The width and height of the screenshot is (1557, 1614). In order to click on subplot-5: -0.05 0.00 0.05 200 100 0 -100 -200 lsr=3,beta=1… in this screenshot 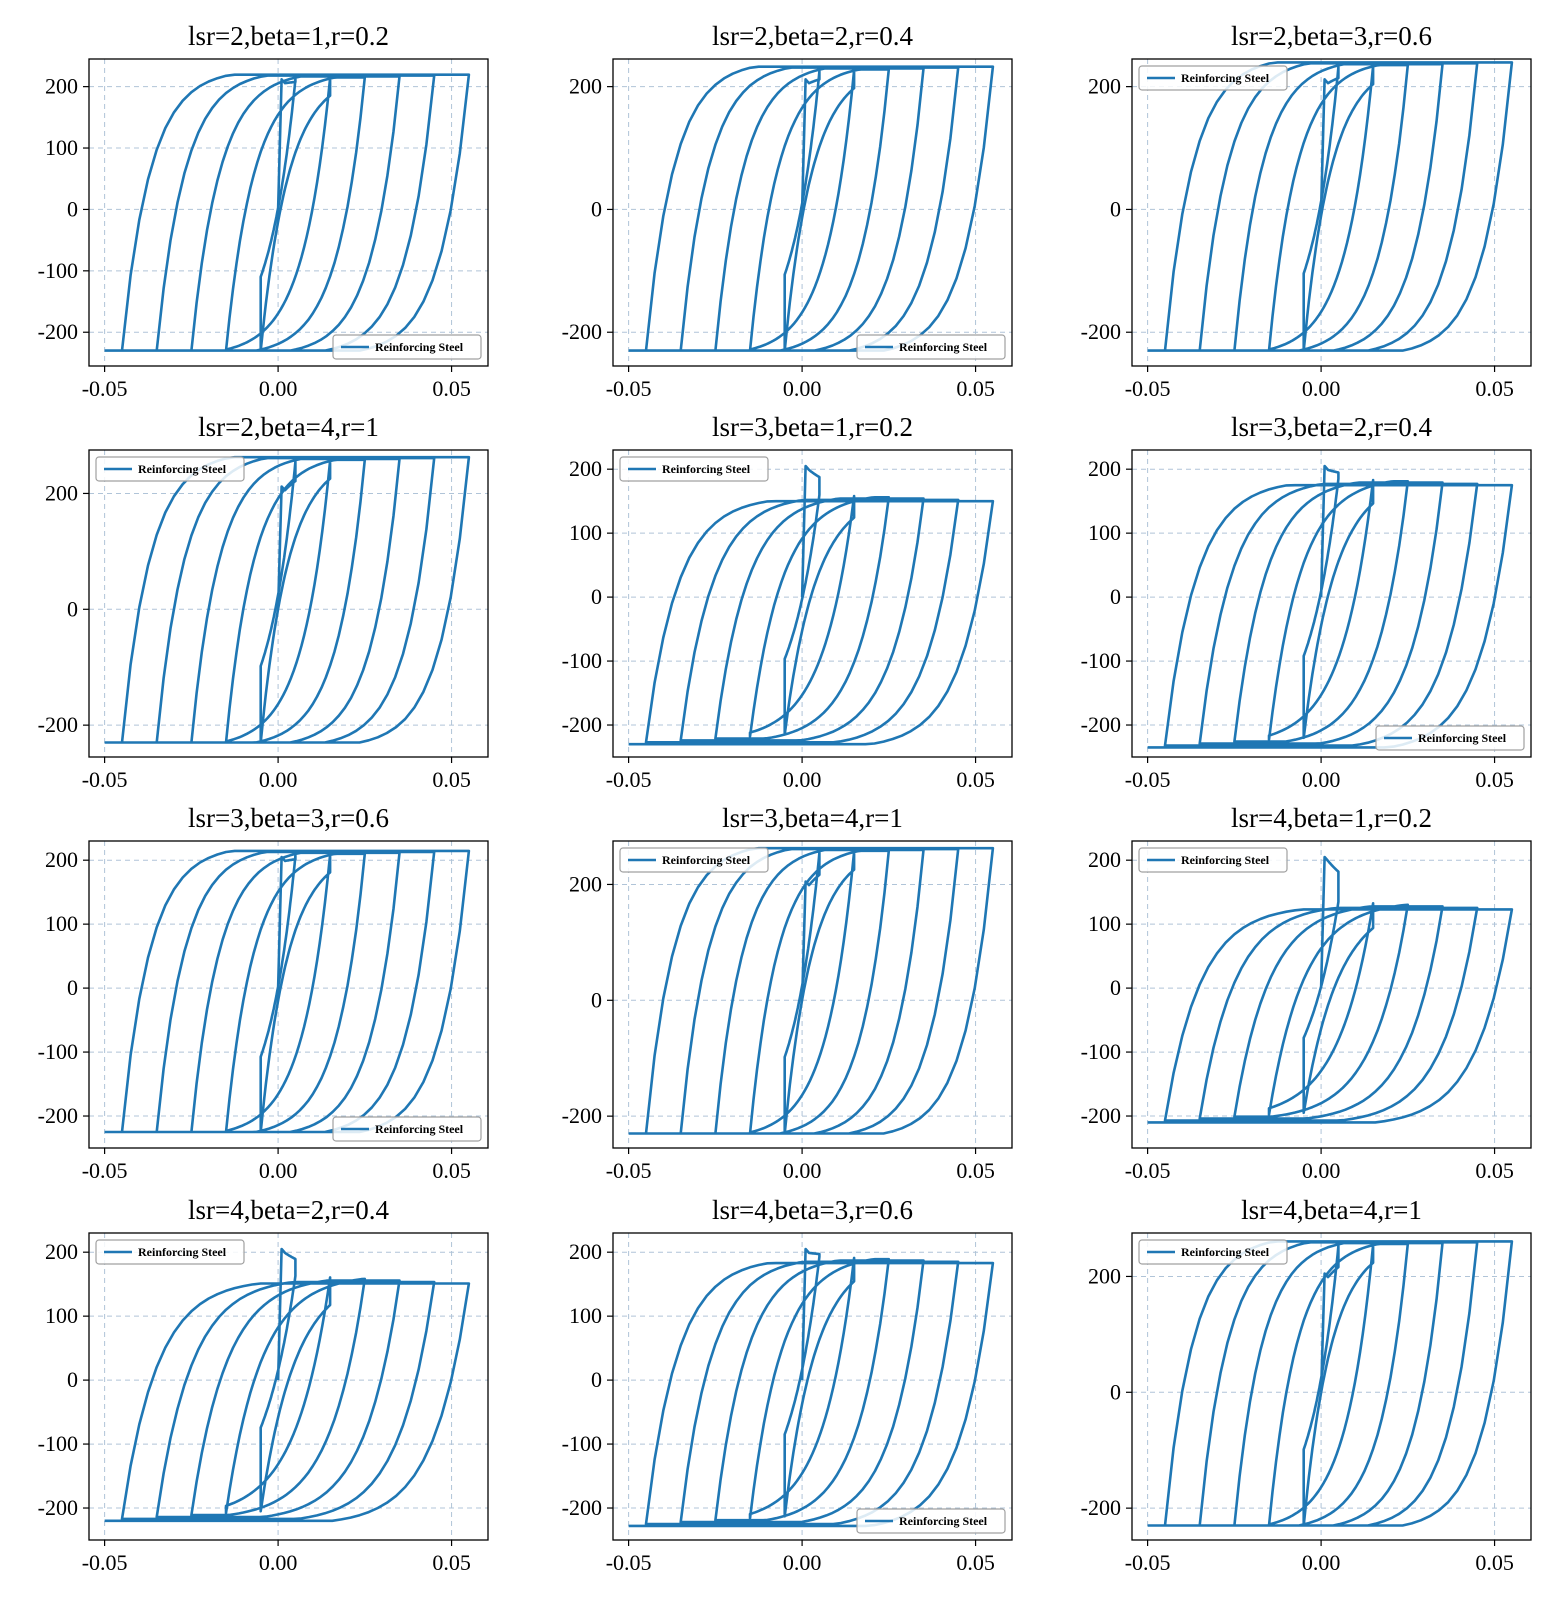, I will do `click(787, 602)`.